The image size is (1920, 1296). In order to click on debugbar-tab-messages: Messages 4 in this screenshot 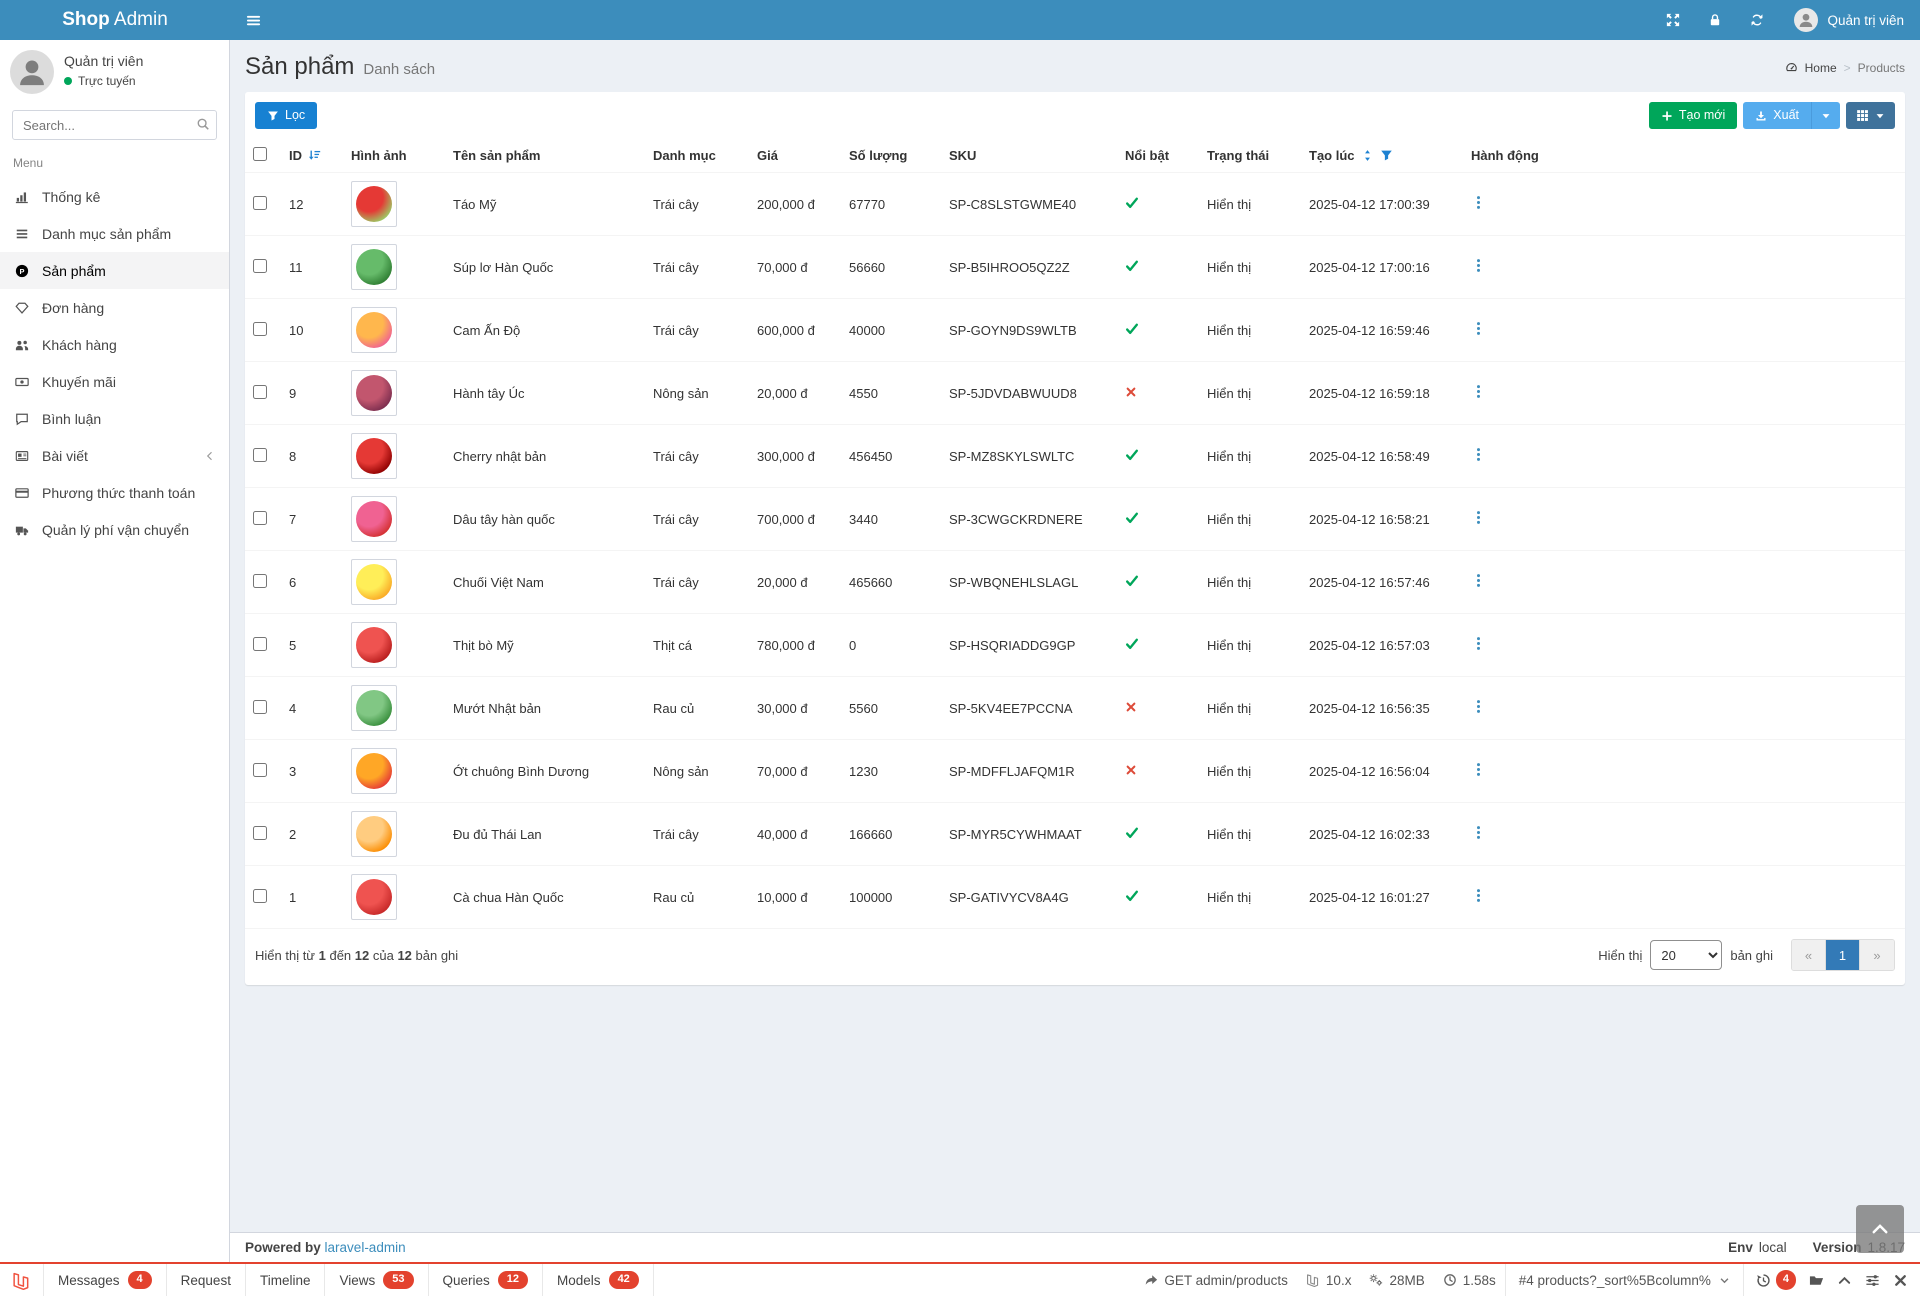, I will do `click(105, 1280)`.